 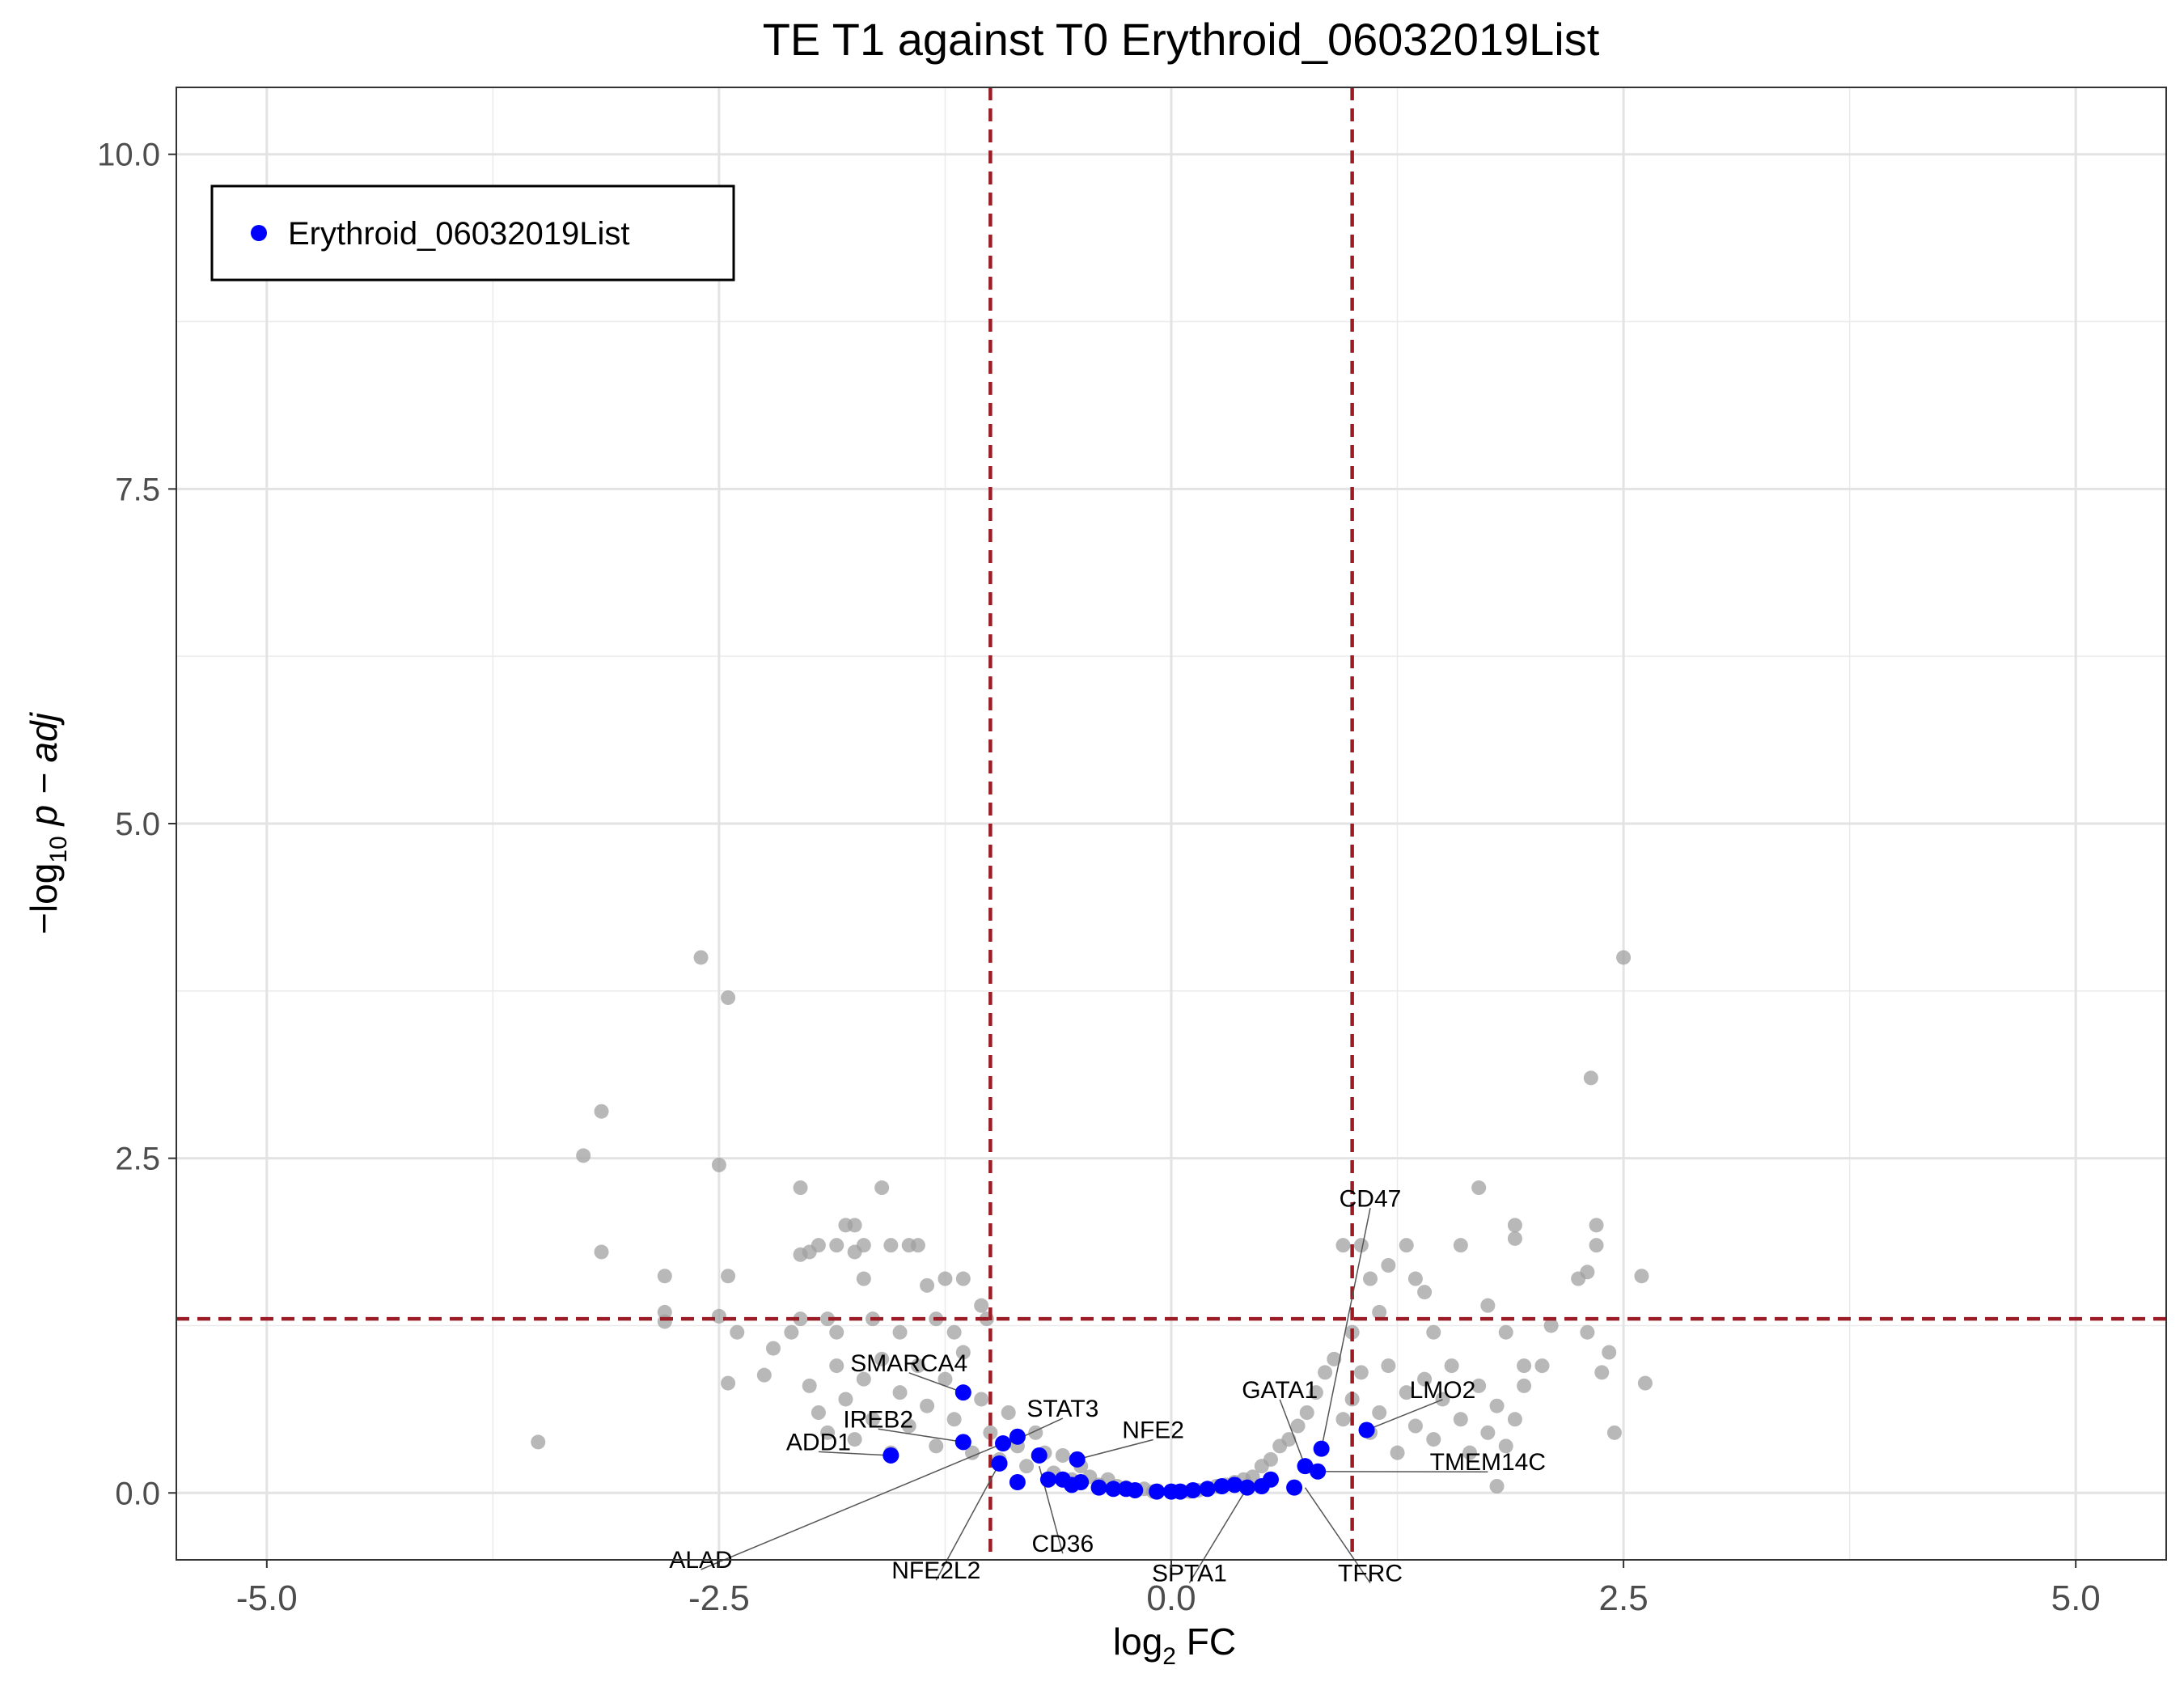 I want to click on y-axis-title: −log10 p − adj, so click(x=47, y=822).